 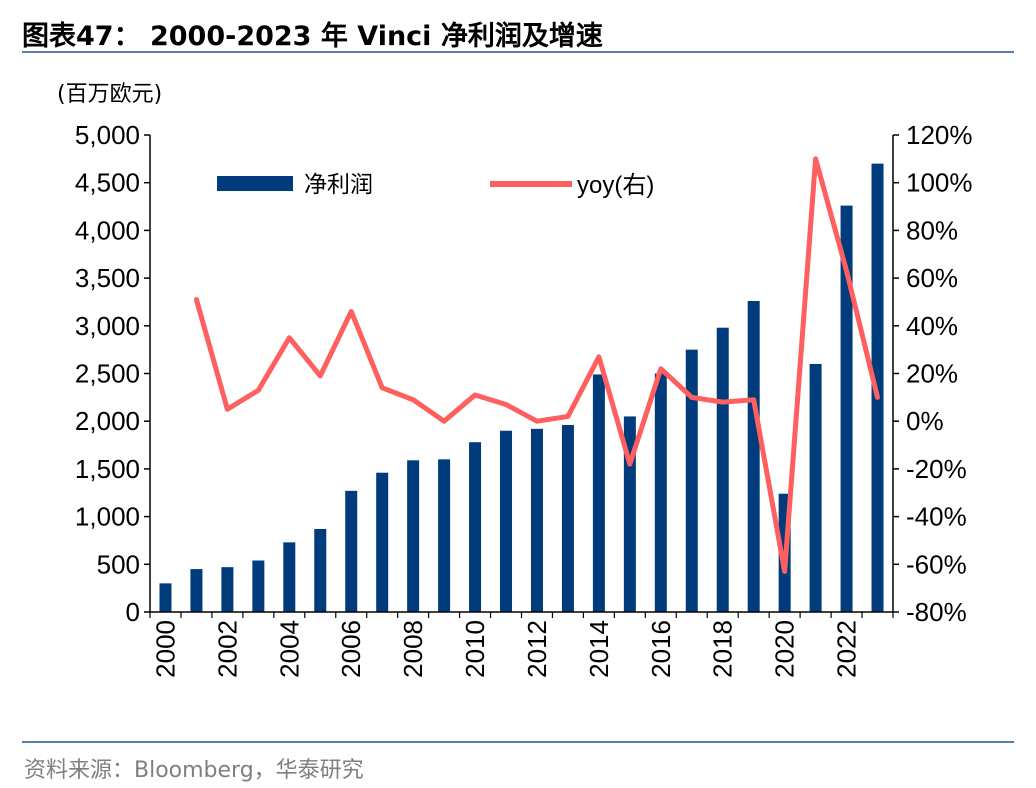 I want to click on source-divider, so click(x=518, y=742).